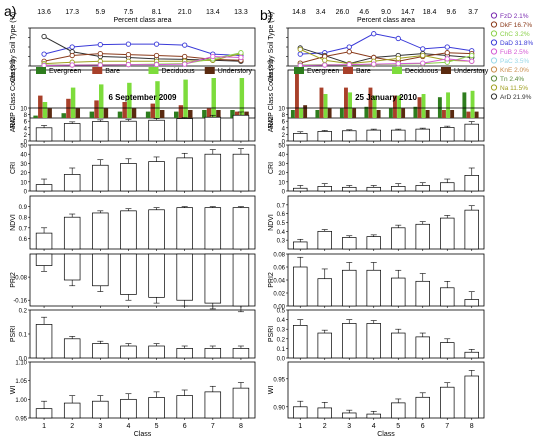 Image resolution: width=550 pixels, height=438 pixels. I want to click on y-tick-label: 0.95, so click(21, 420).